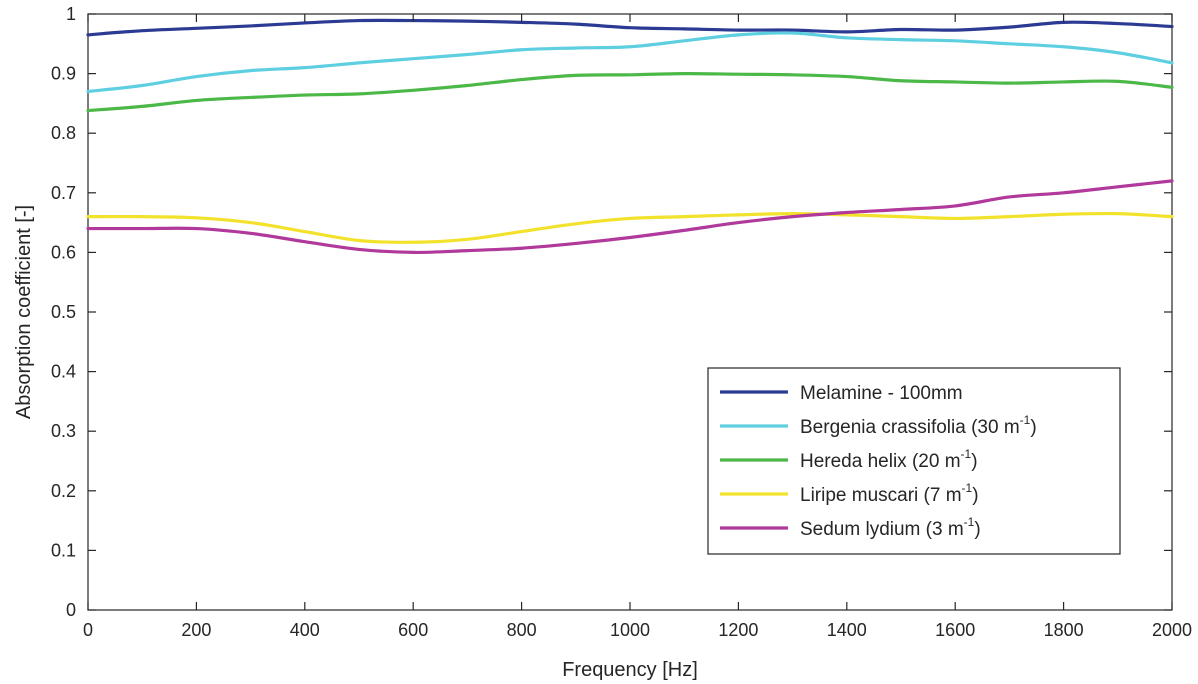 The image size is (1198, 684). What do you see at coordinates (522, 630) in the screenshot?
I see `x-tick-label: 800` at bounding box center [522, 630].